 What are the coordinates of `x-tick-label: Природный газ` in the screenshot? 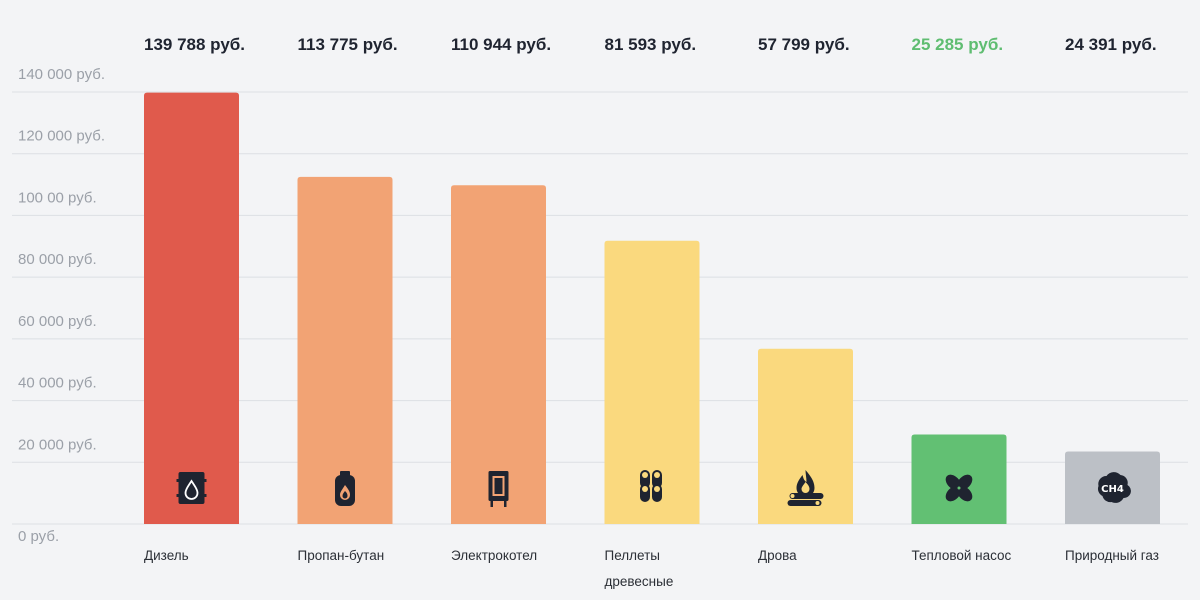 It's located at (1112, 555).